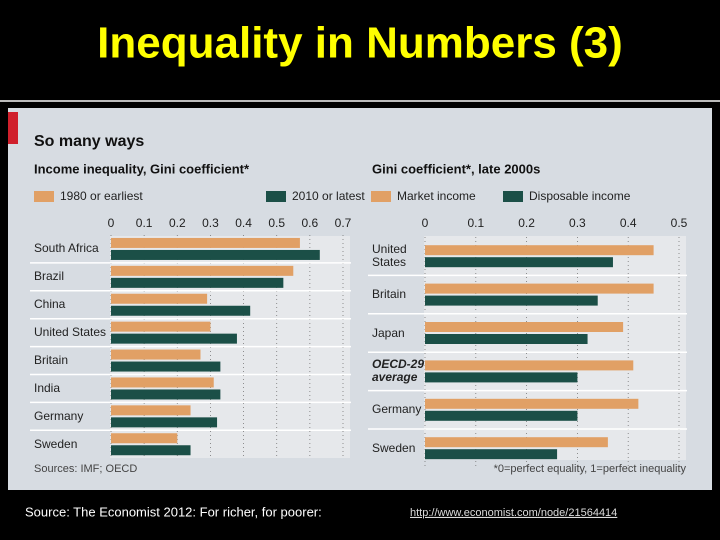 Image resolution: width=720 pixels, height=540 pixels. I want to click on y-tick-label: India, so click(47, 387).